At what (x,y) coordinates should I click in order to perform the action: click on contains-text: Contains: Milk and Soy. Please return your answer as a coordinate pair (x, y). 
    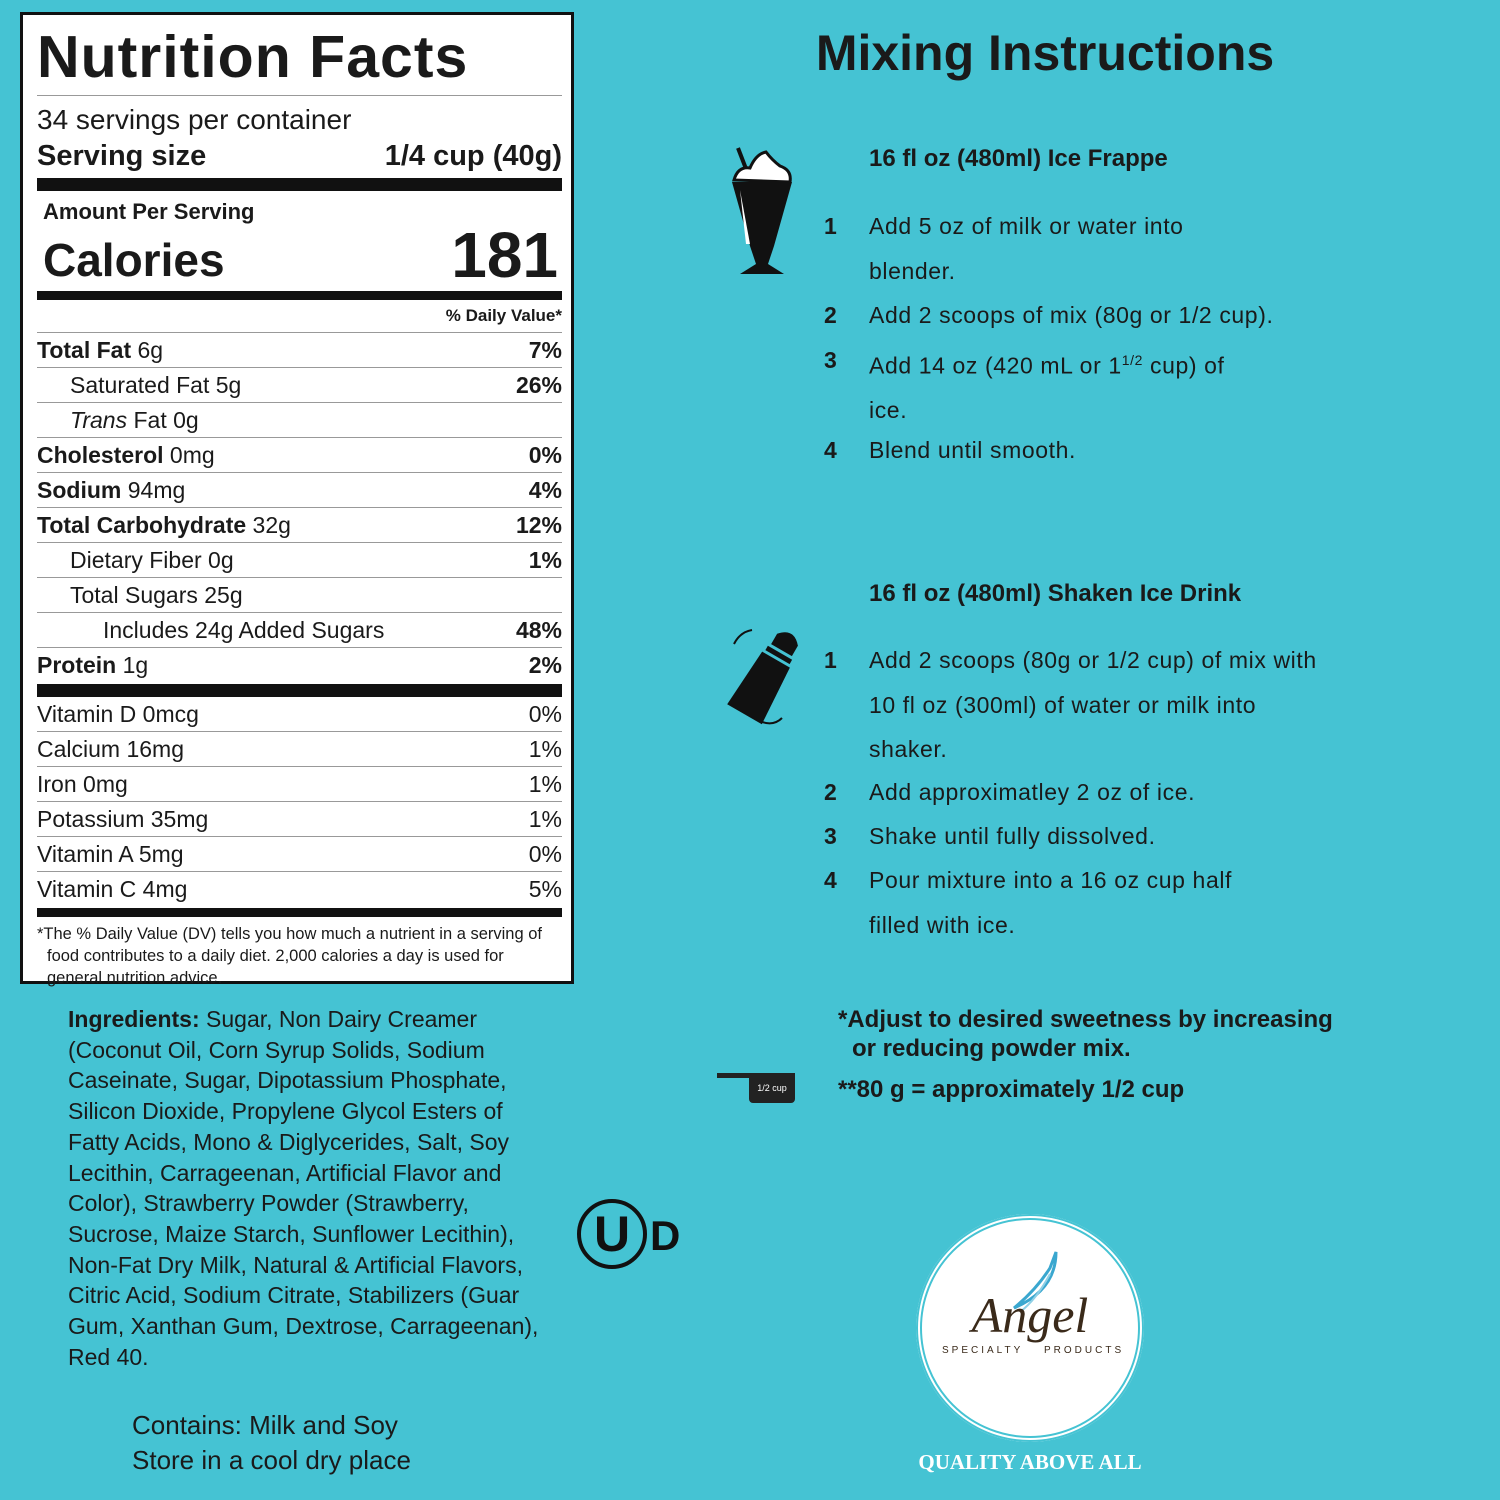
    Looking at the image, I should click on (265, 1425).